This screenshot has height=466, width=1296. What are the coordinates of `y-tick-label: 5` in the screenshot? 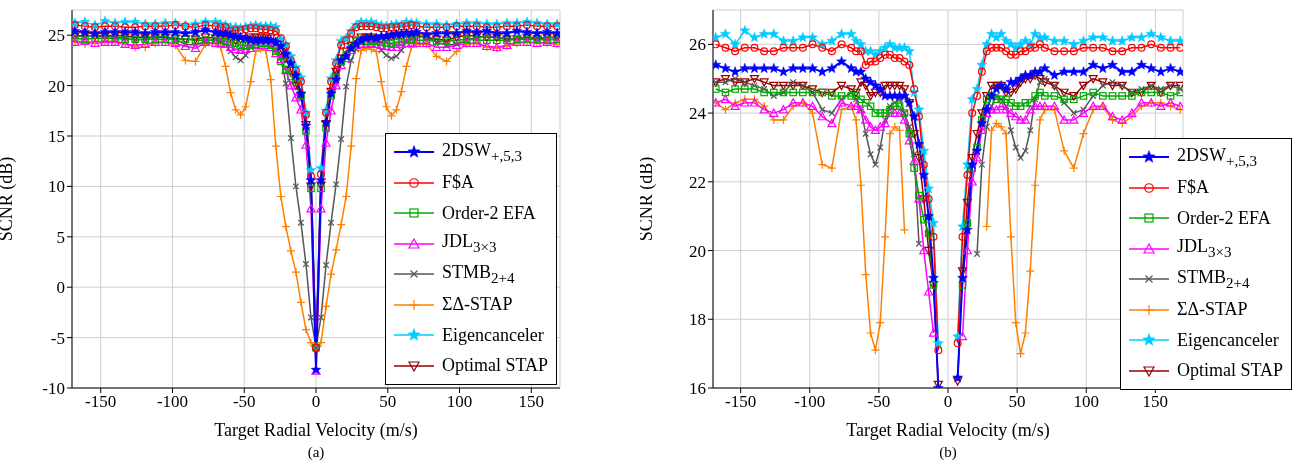 It's located at (60, 237).